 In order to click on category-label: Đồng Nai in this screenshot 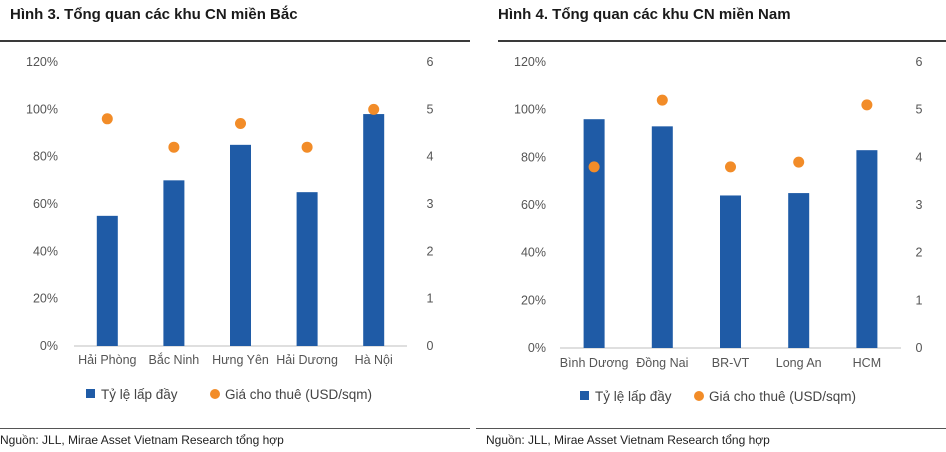, I will do `click(662, 363)`.